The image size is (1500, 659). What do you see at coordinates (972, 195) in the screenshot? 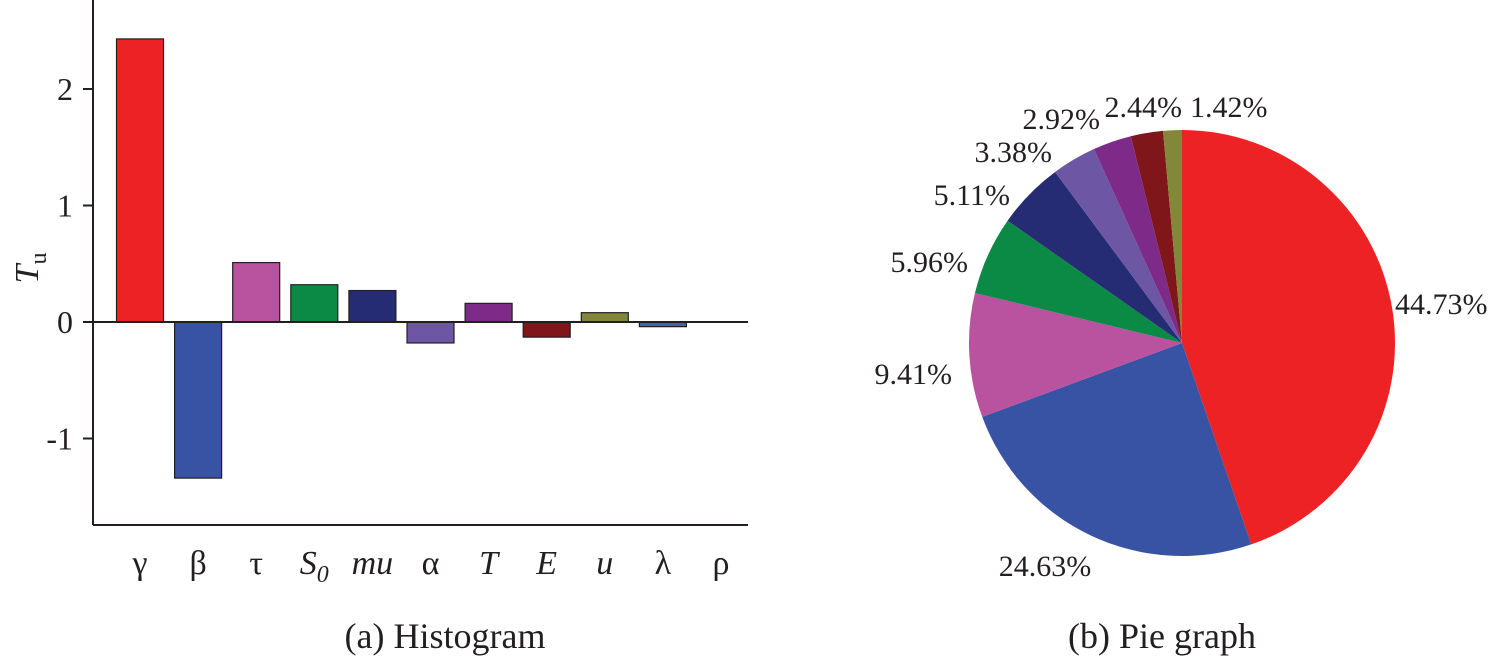
I see `pie-slice-label: 5.11%` at bounding box center [972, 195].